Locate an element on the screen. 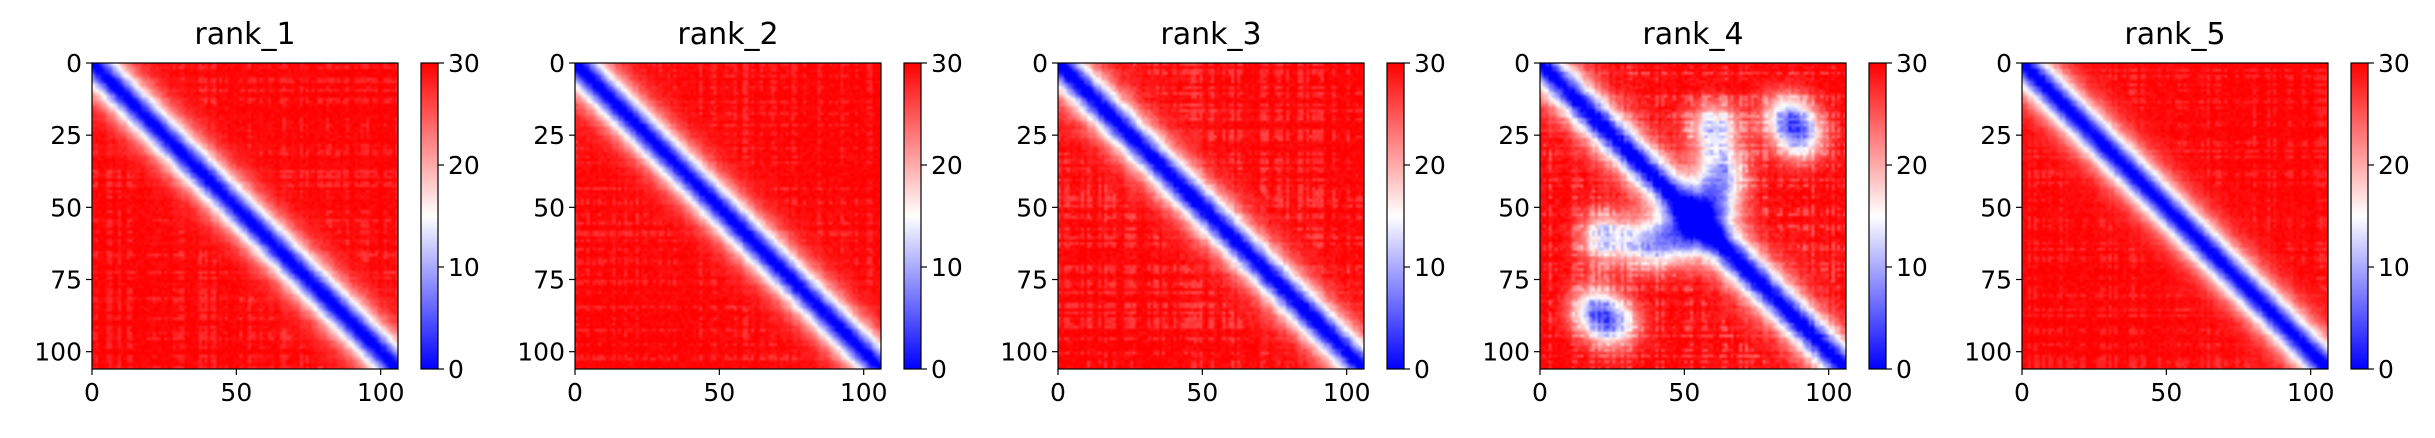 This screenshot has height=438, width=2435. panel-title: rank_3 is located at coordinates (1210, 34).